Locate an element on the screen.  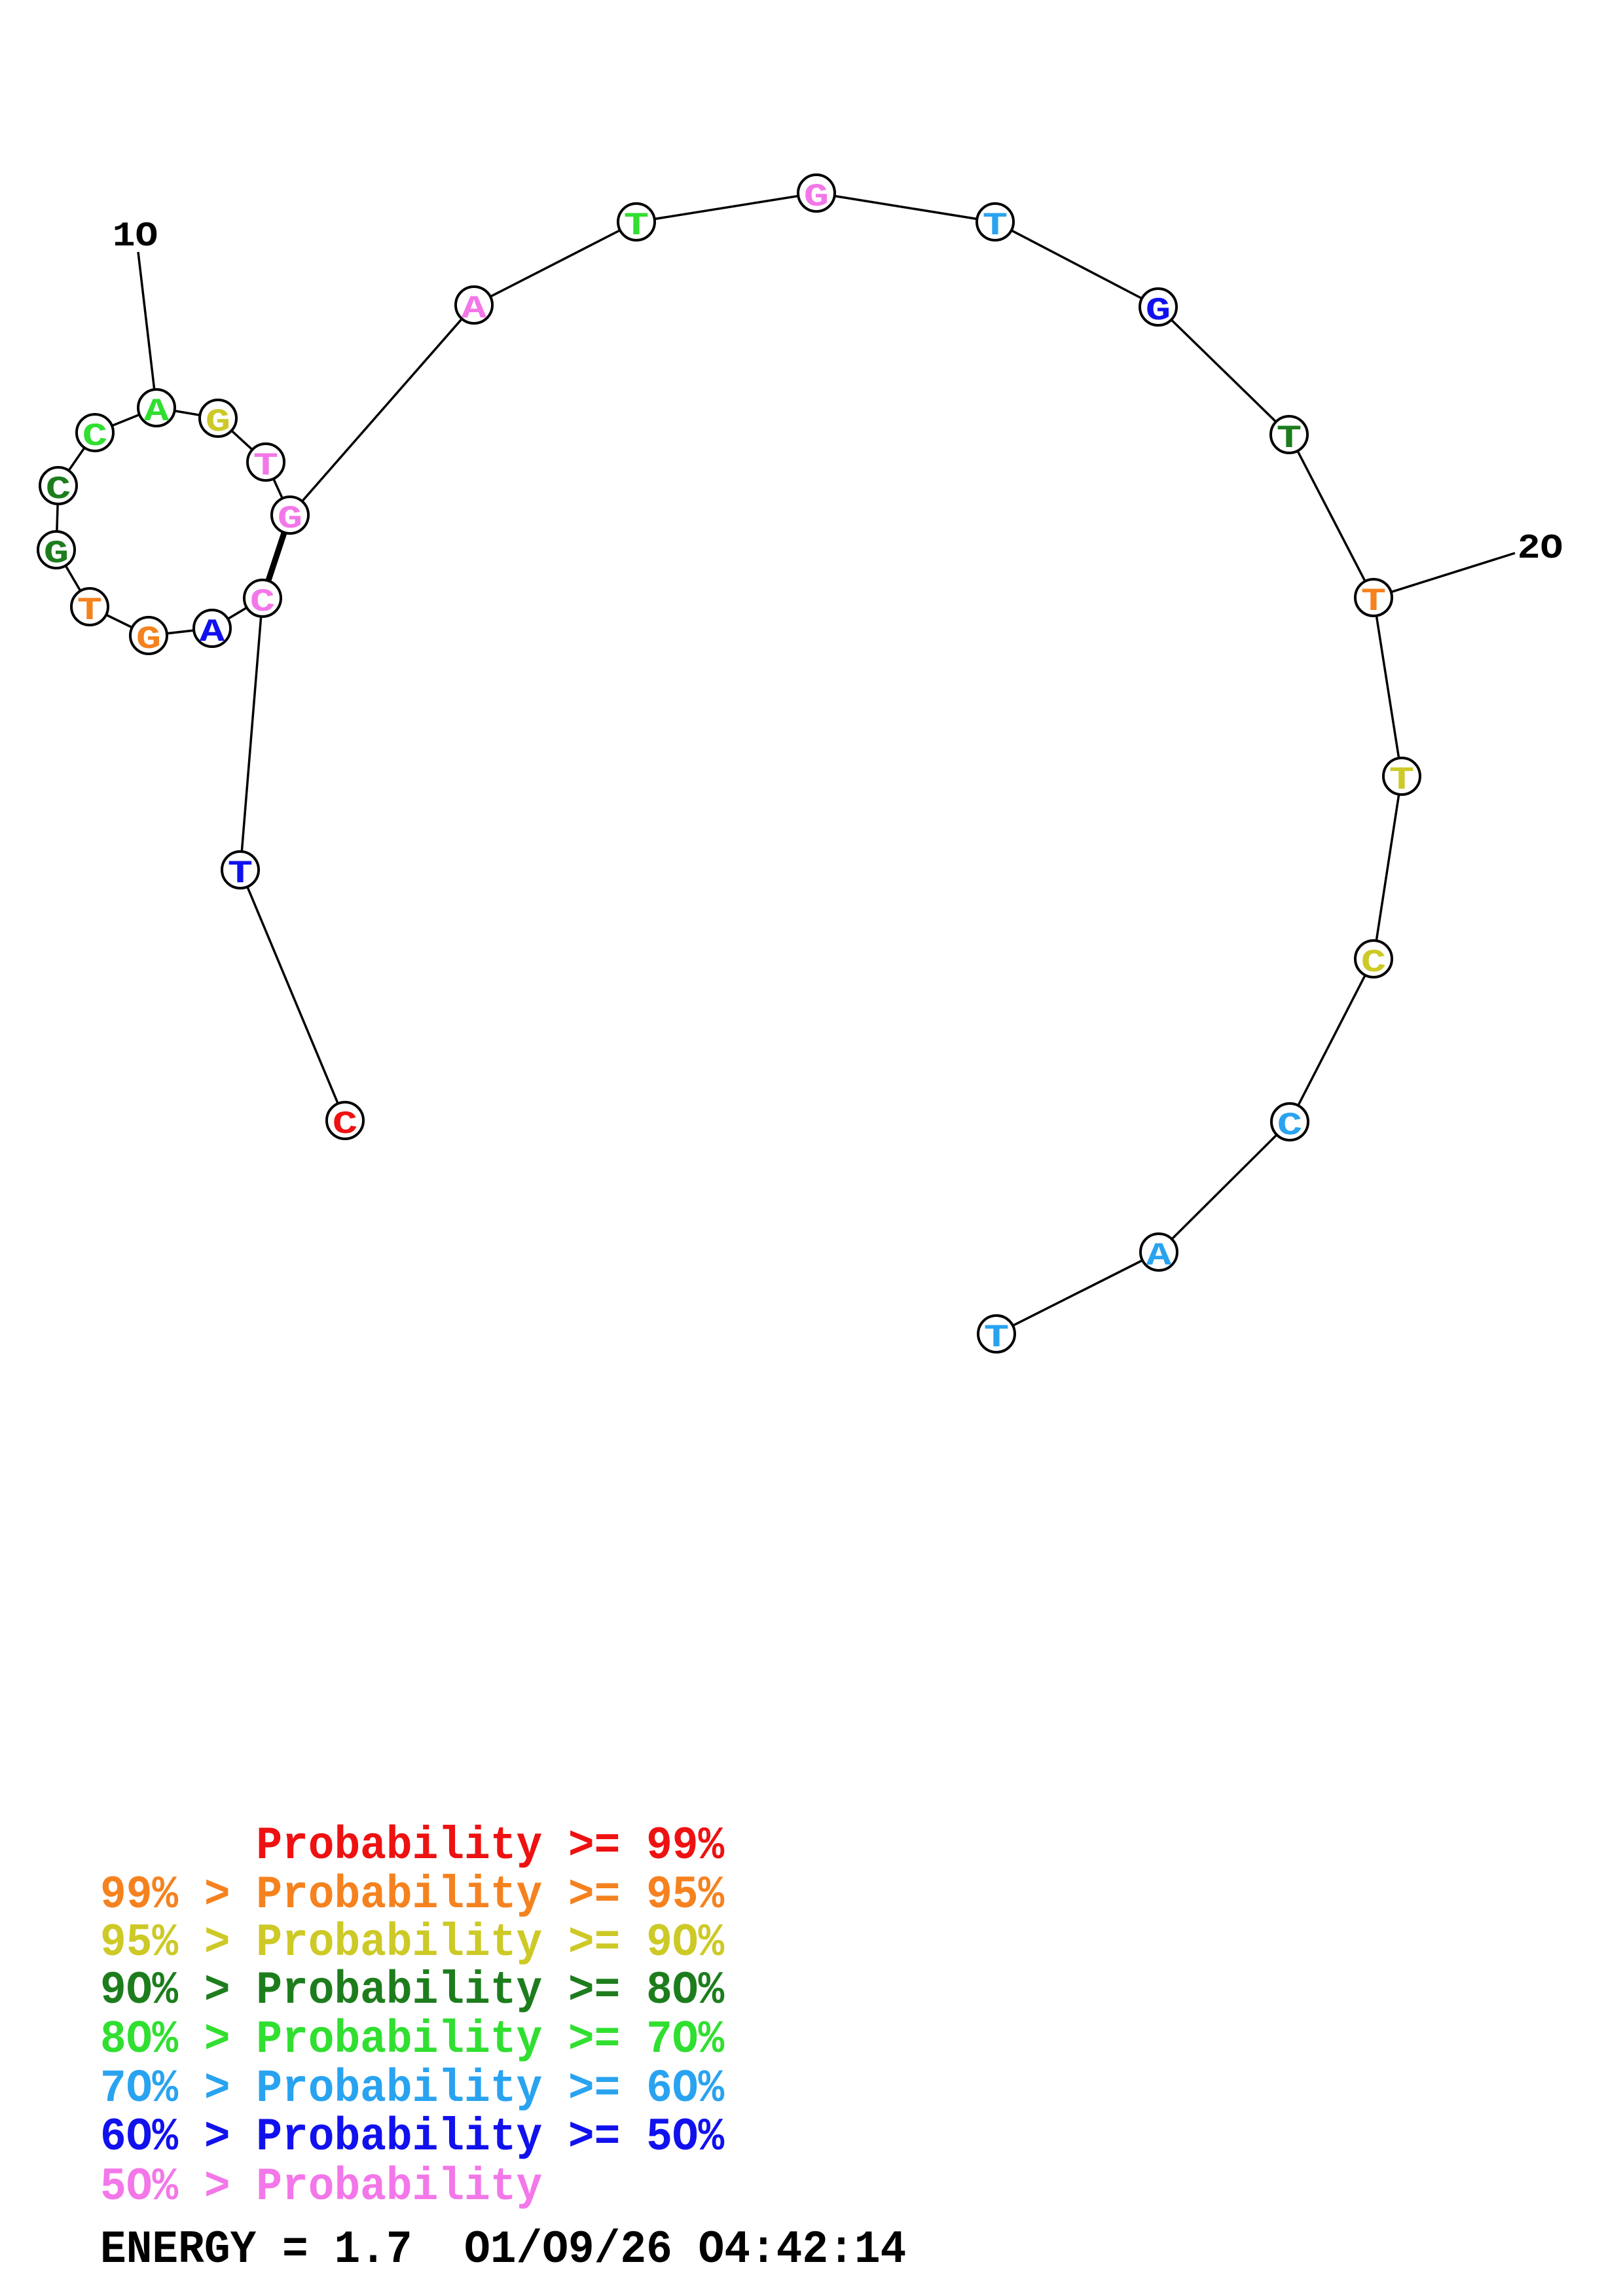
svg-text: 6O% > Probability >= 5O% is located at coordinates (412, 2137).